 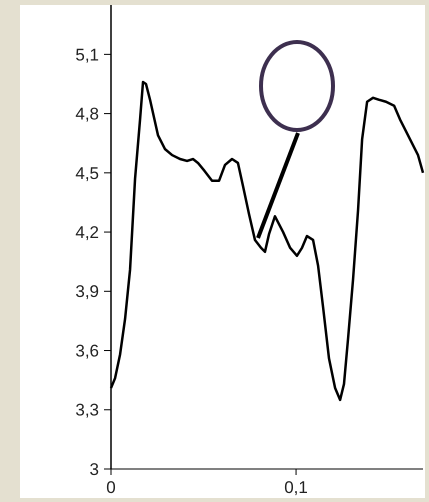 What do you see at coordinates (87, 232) in the screenshot?
I see `y-tick-label: 4,2` at bounding box center [87, 232].